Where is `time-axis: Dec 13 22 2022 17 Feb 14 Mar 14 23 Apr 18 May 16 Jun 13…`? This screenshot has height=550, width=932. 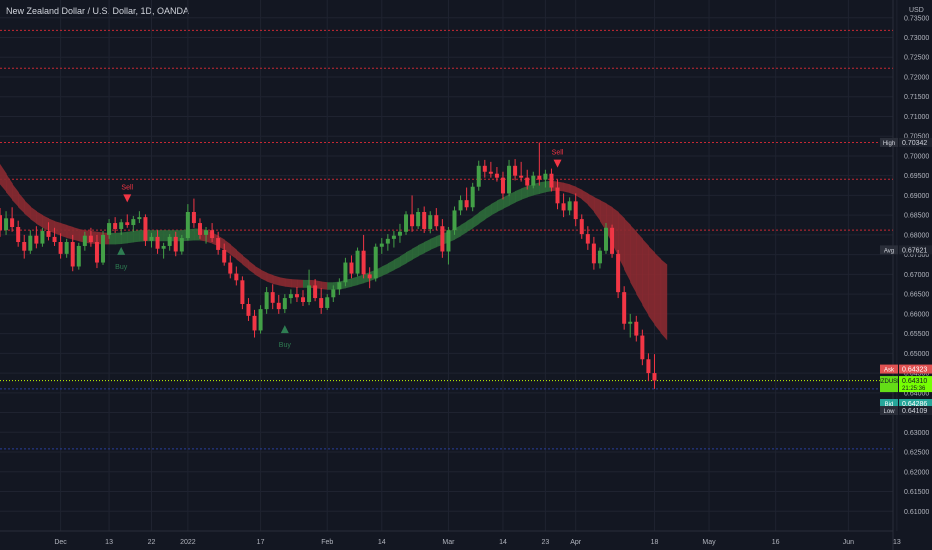
time-axis: Dec 13 22 2022 17 Feb 14 Mar 14 23 Apr 18 May 16 Jun 13… is located at coordinates (493, 542).